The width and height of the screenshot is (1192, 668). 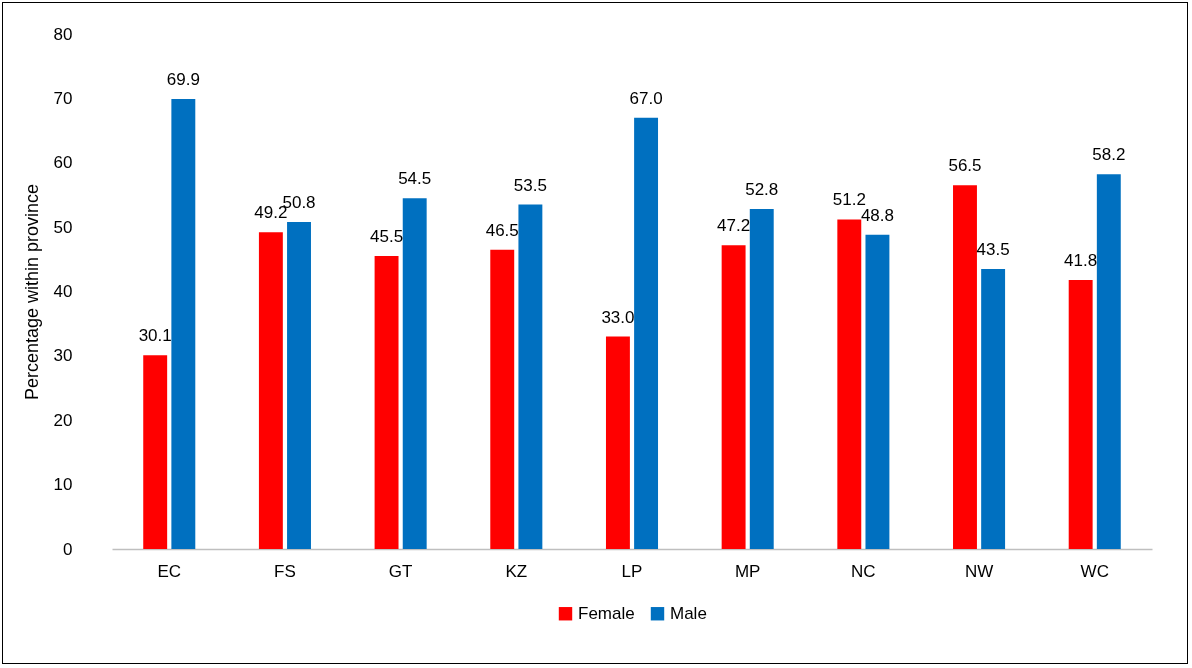 What do you see at coordinates (63, 420) in the screenshot?
I see `y-tick-label: 20` at bounding box center [63, 420].